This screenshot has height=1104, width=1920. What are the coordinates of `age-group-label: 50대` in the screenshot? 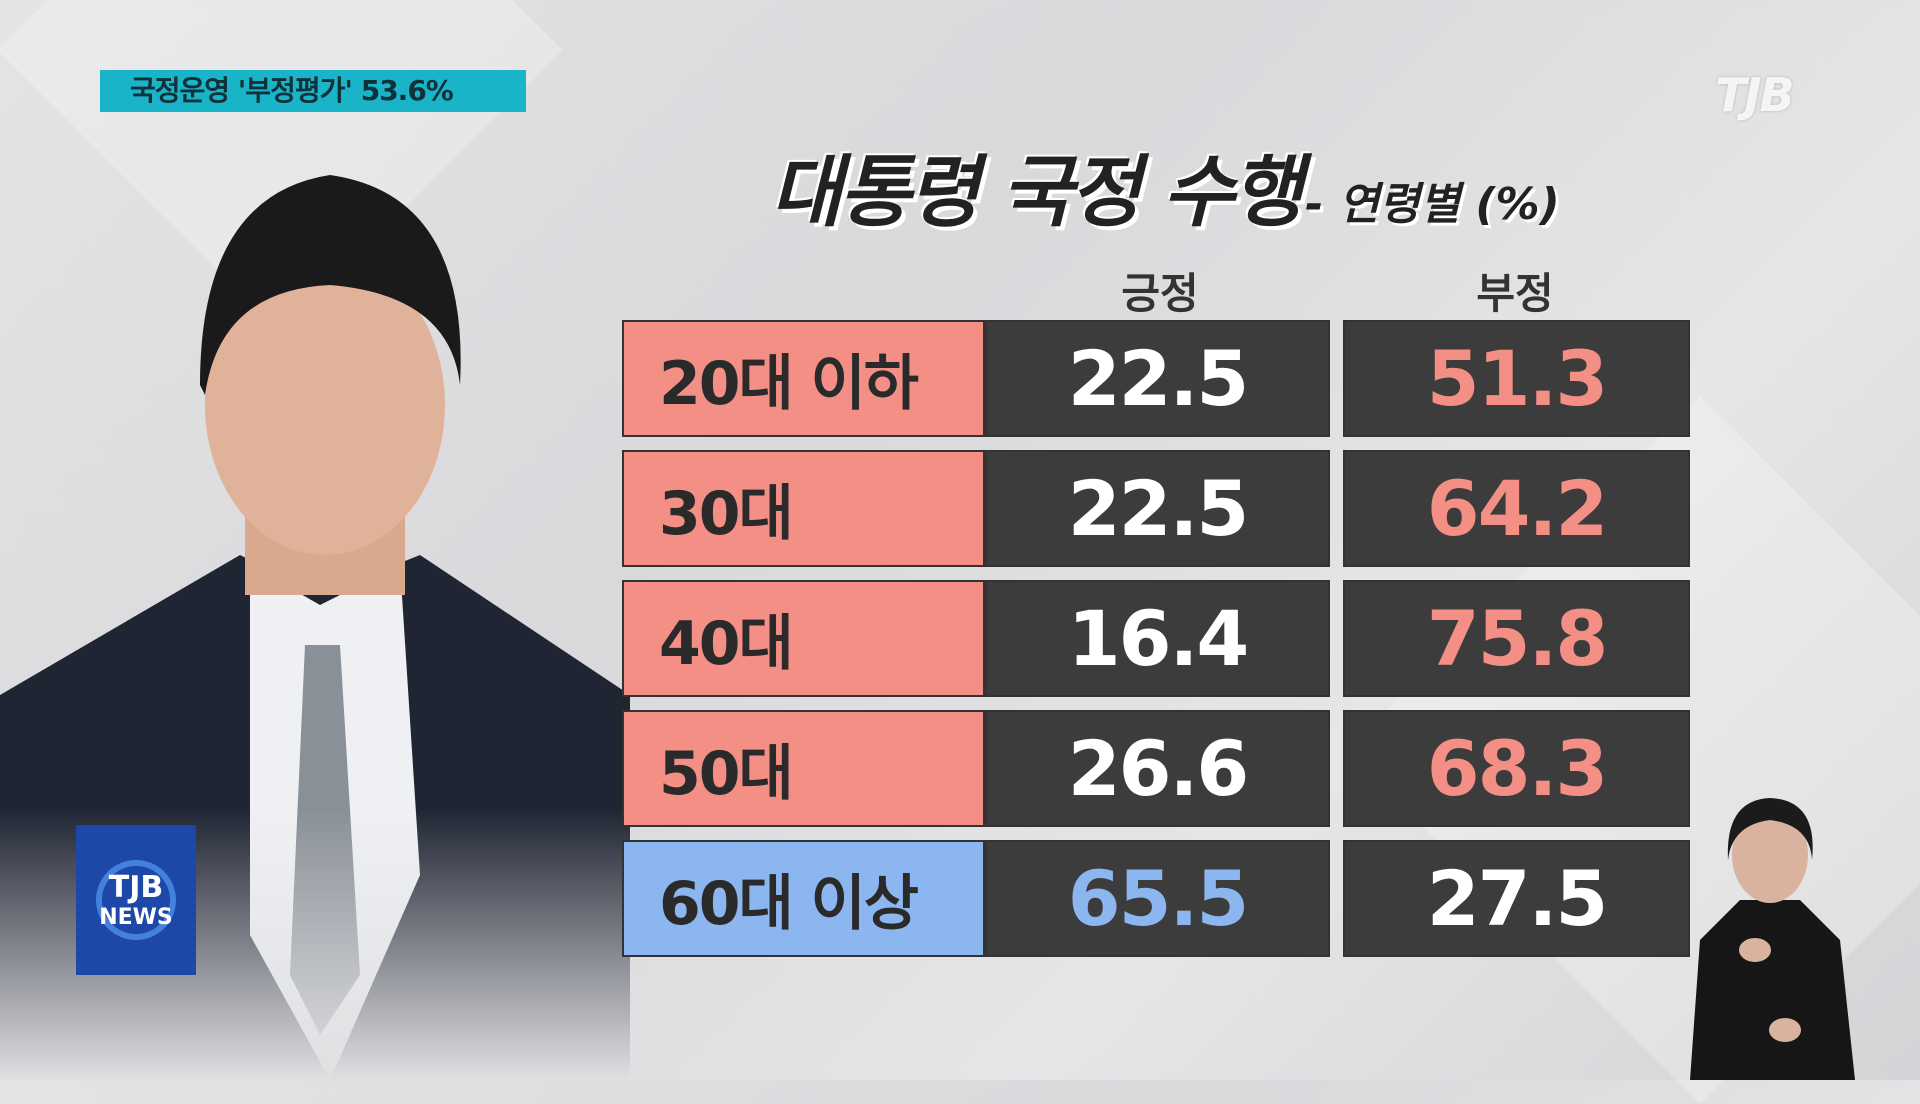 It's located at (803, 768).